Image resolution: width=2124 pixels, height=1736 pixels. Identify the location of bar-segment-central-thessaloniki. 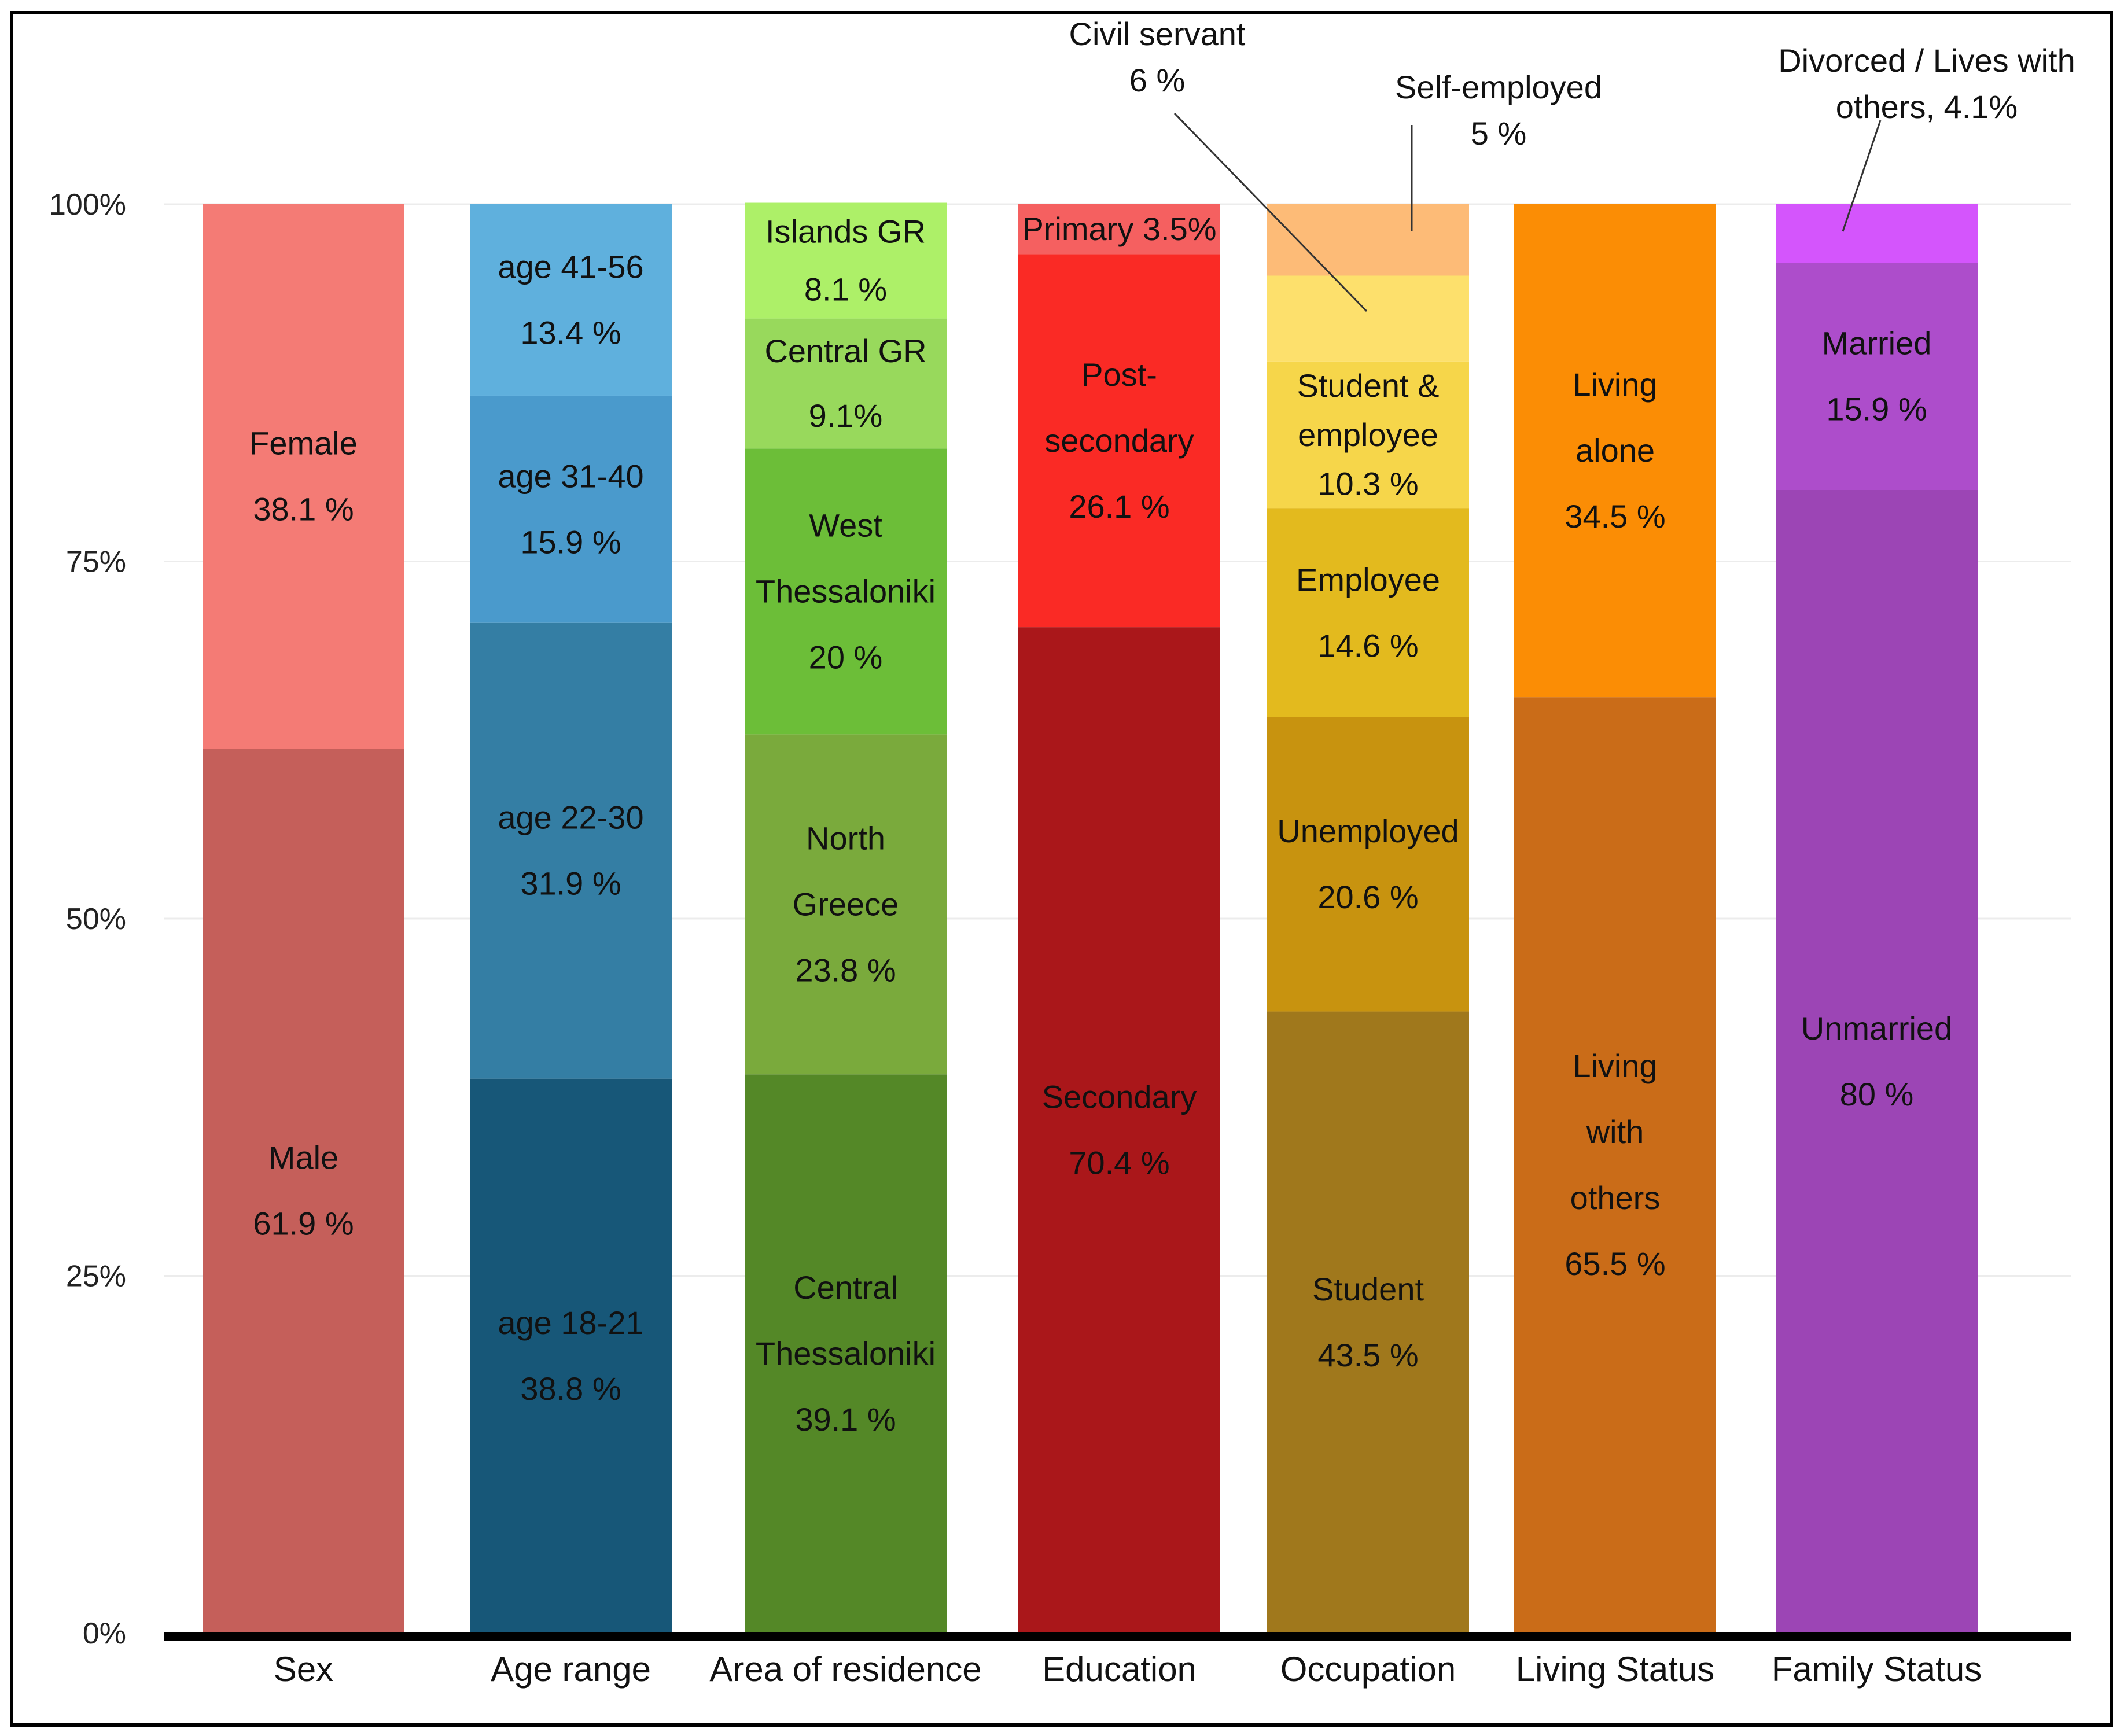
(846, 1353).